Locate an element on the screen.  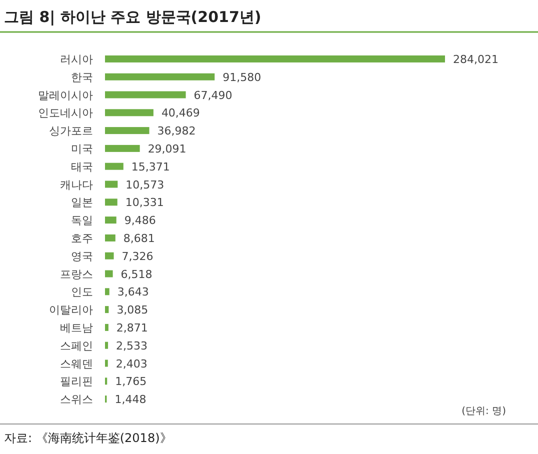
category-label: 한국 is located at coordinates (82, 77).